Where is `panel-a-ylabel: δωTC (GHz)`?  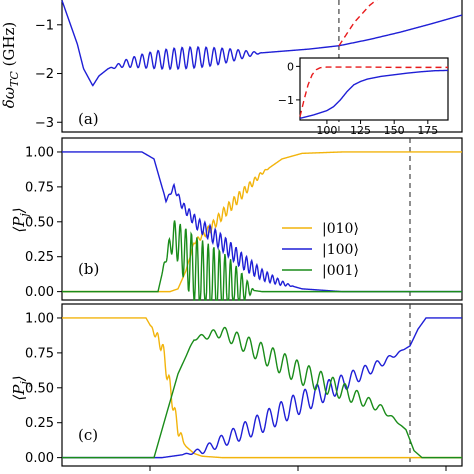 panel-a-ylabel: δωTC (GHz) is located at coordinates (10, 65).